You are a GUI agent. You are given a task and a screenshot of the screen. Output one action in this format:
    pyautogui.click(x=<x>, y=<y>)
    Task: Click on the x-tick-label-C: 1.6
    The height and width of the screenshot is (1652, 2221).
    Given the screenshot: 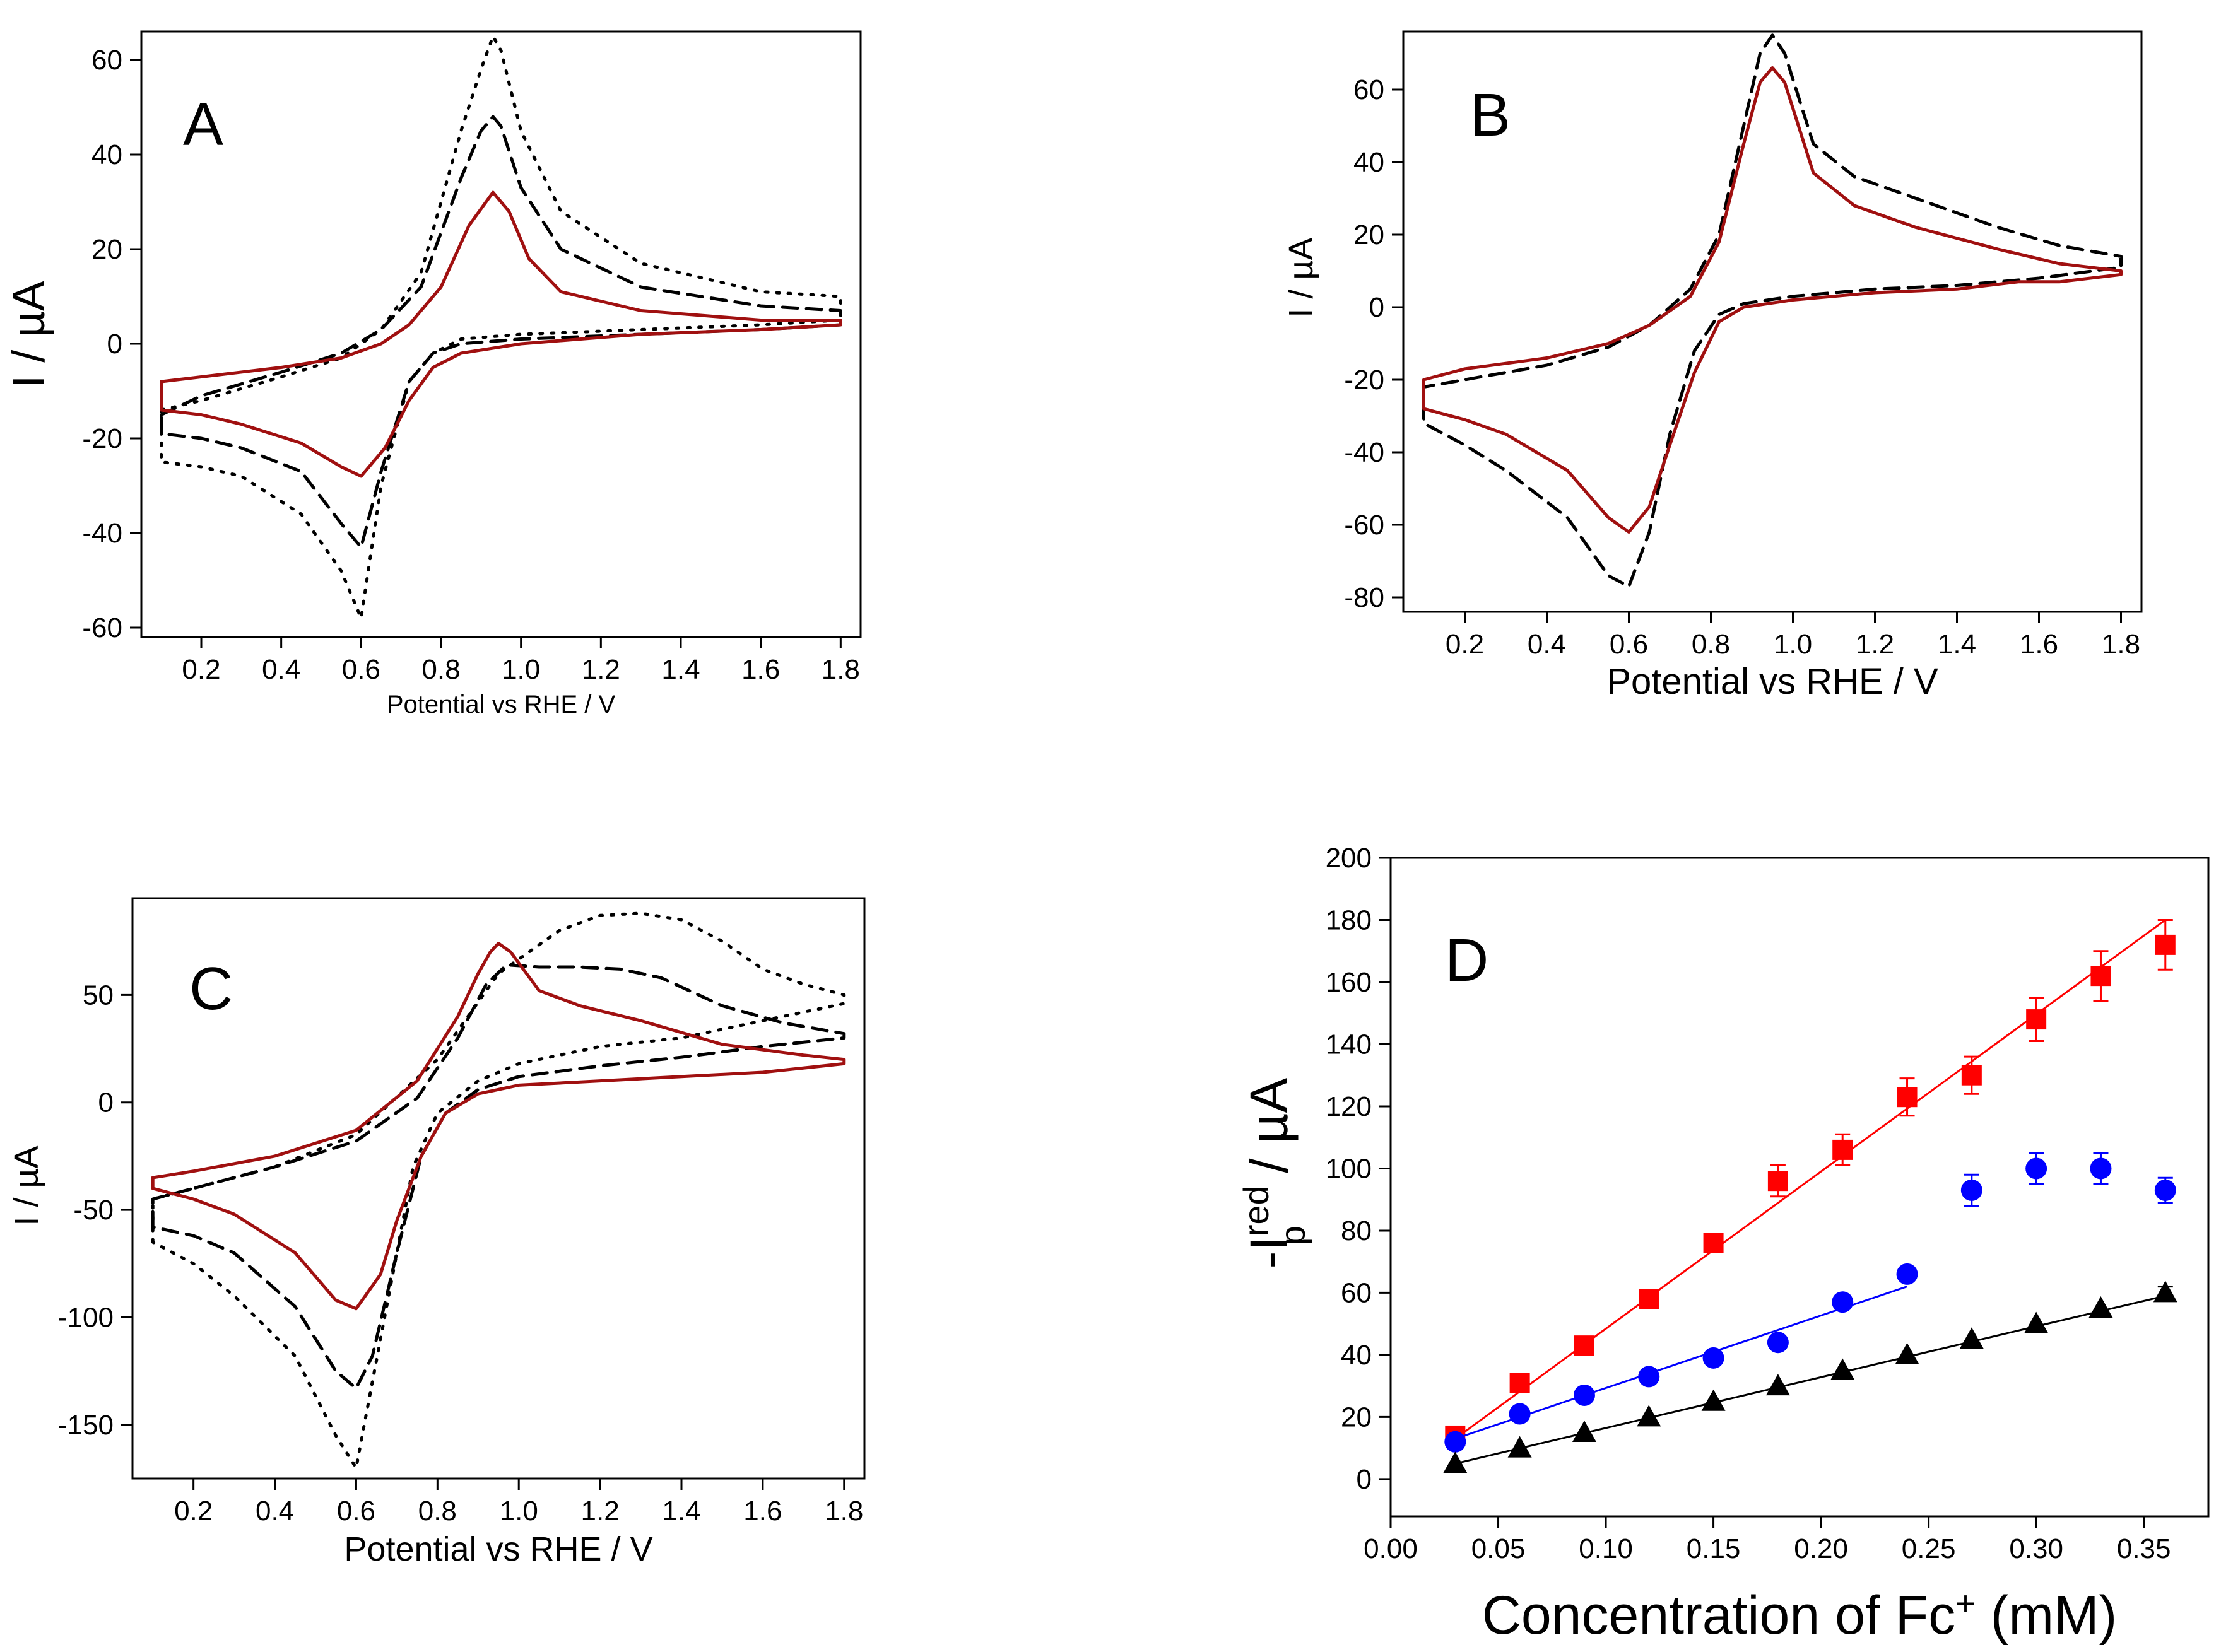 What is the action you would take?
    pyautogui.click(x=762, y=1511)
    